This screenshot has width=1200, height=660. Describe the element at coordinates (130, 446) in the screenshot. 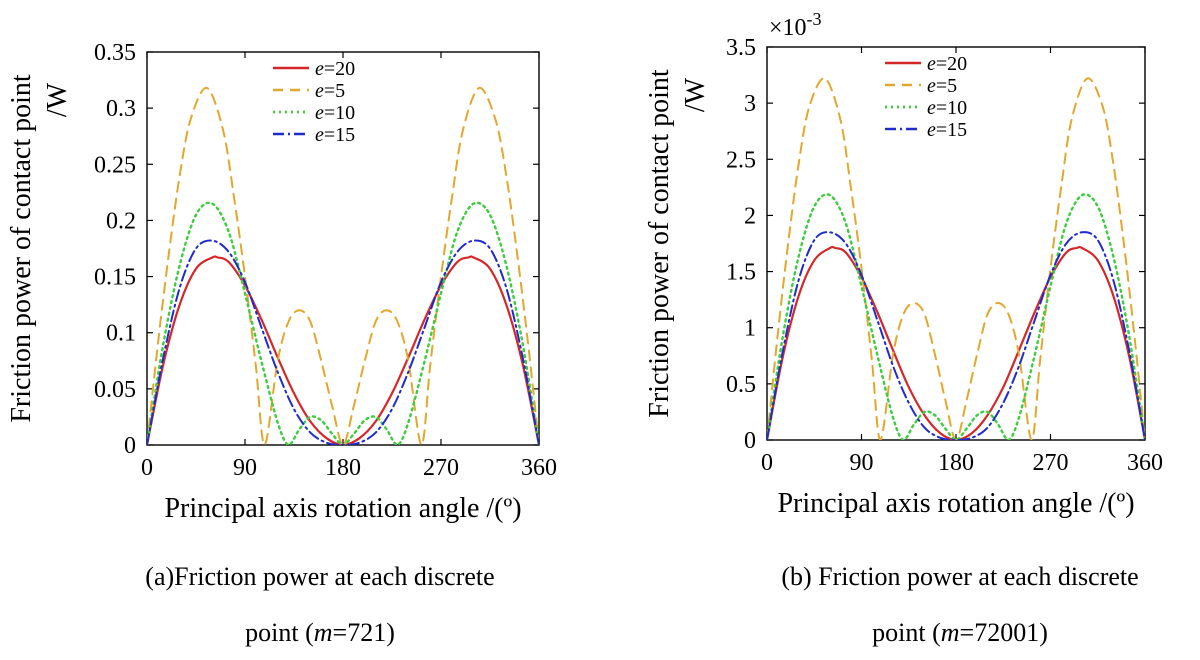

I see `y-tick-label-a-0: 0` at that location.